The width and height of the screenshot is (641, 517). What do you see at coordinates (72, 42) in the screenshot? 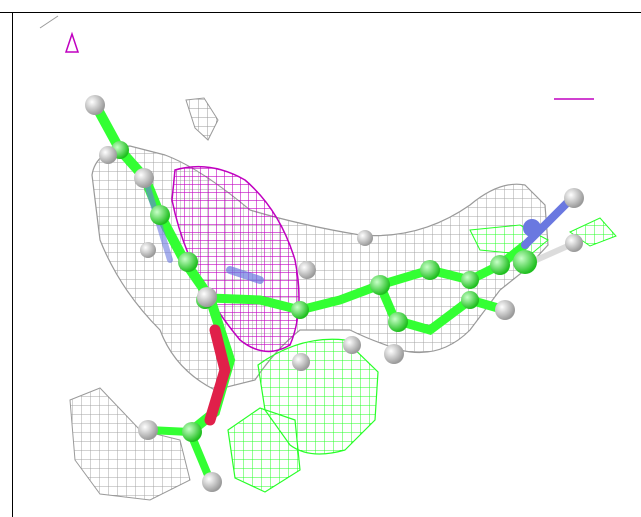
I see `magenta-fragment` at bounding box center [72, 42].